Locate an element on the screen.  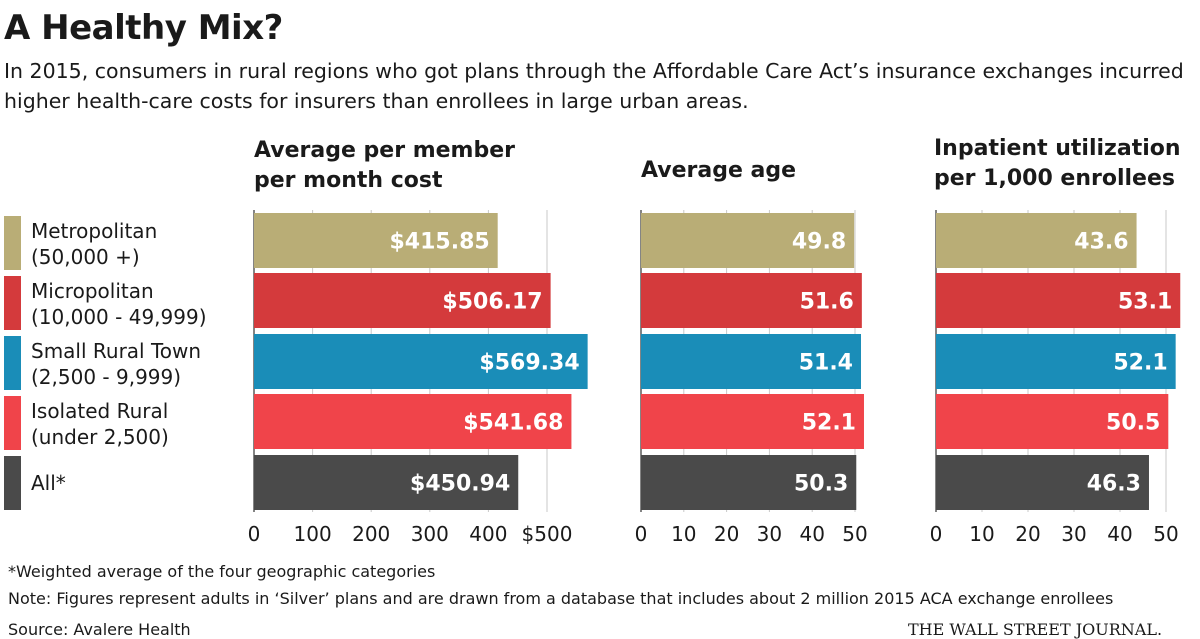
data-label: 51.6 is located at coordinates (827, 302).